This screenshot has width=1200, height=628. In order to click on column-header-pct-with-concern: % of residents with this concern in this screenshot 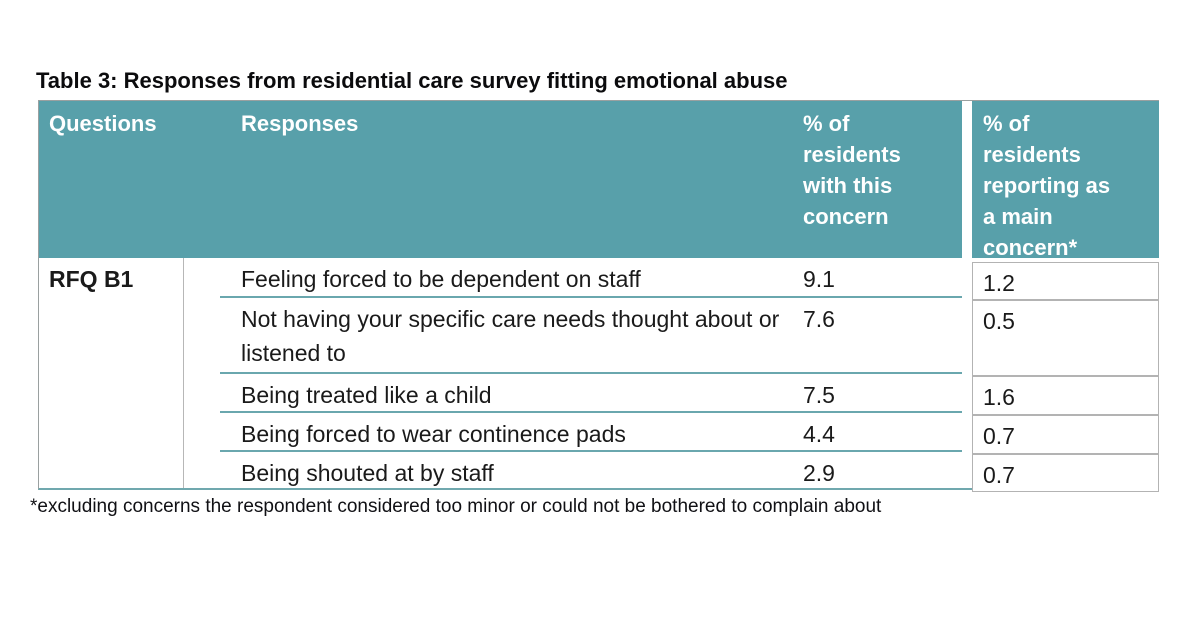, I will do `click(875, 179)`.